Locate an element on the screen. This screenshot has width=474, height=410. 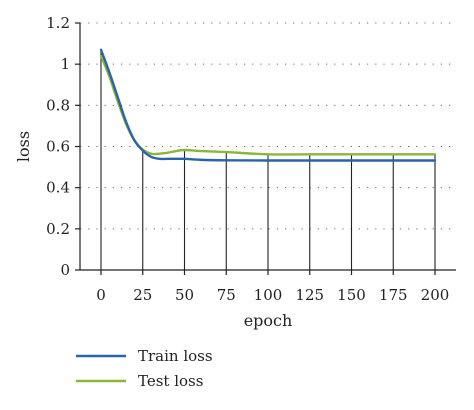
x-tick-label: 200 is located at coordinates (435, 295).